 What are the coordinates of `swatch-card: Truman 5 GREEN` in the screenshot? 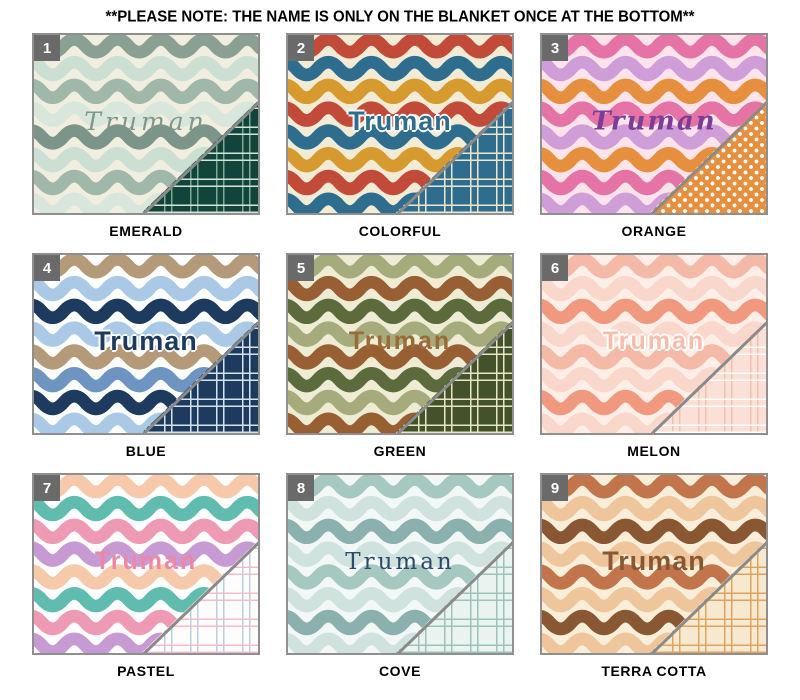 It's located at (400, 356).